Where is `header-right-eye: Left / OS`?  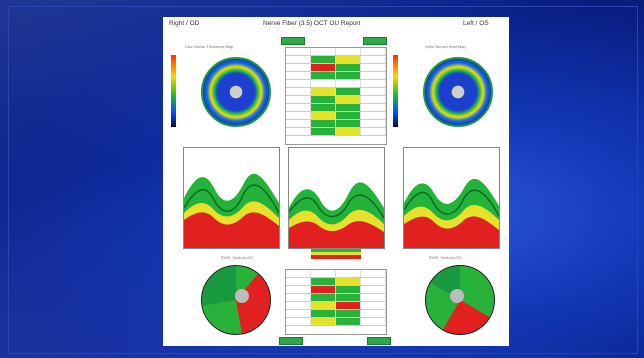
header-right-eye: Left / OS is located at coordinates (476, 23).